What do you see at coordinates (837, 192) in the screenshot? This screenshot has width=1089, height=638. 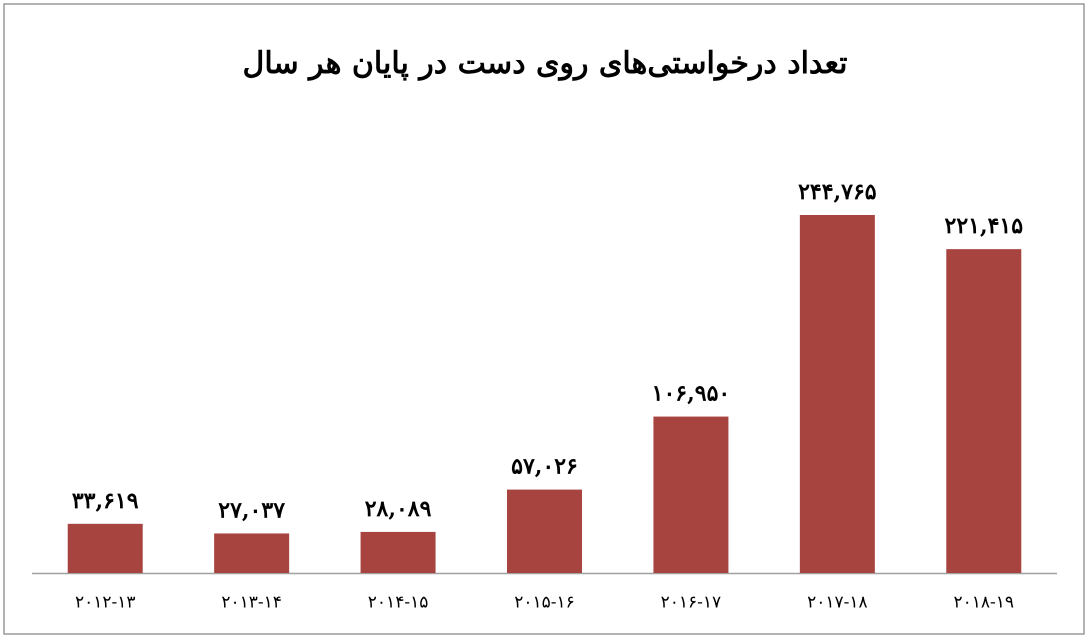 I see `data-label: ۲۴۴,۷۶۵` at bounding box center [837, 192].